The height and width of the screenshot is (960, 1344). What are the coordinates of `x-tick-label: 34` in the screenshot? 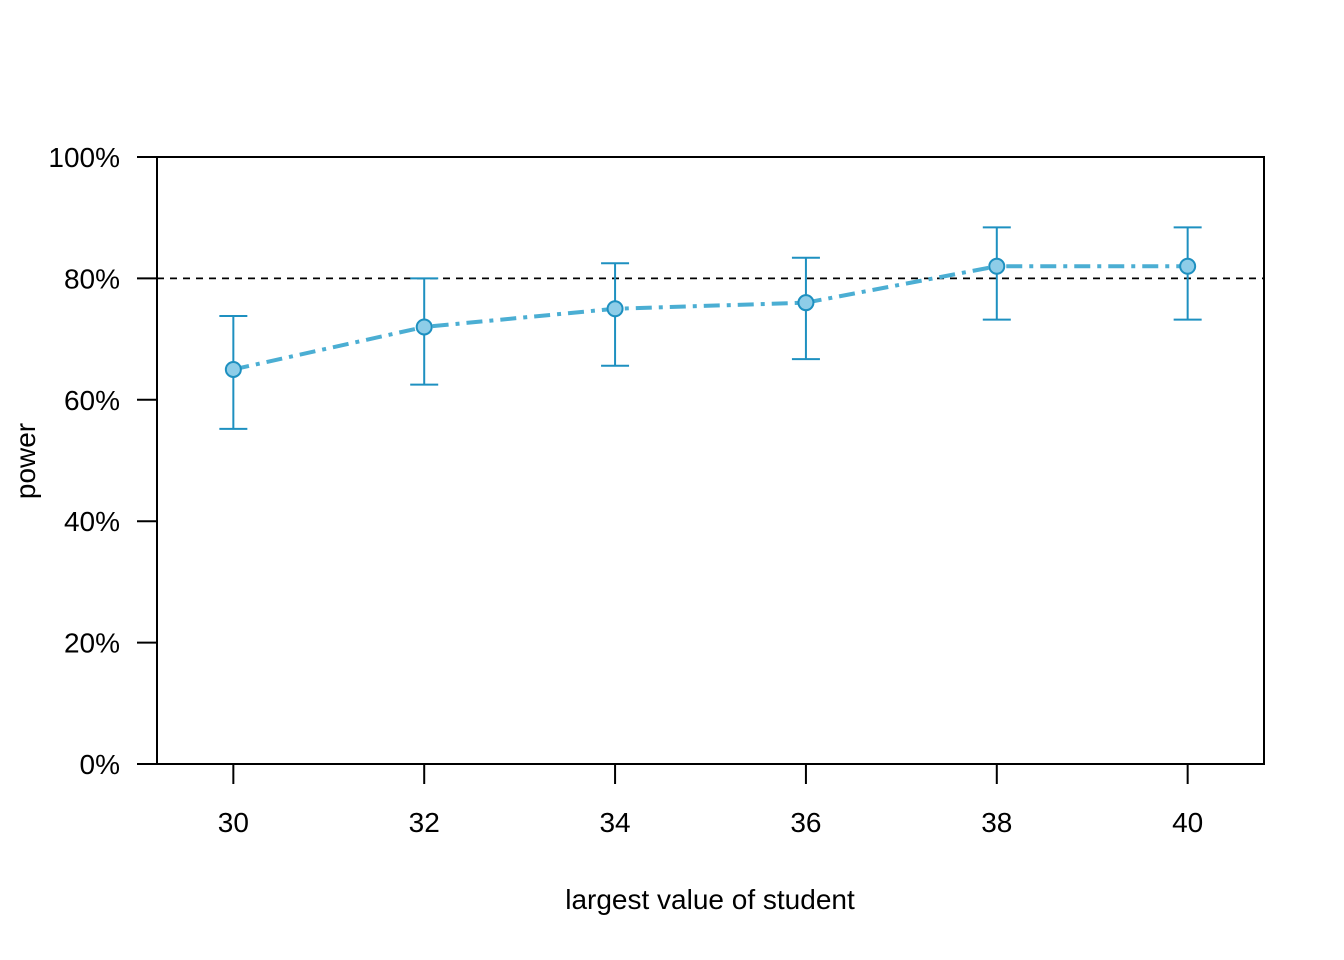 It's located at (614, 822).